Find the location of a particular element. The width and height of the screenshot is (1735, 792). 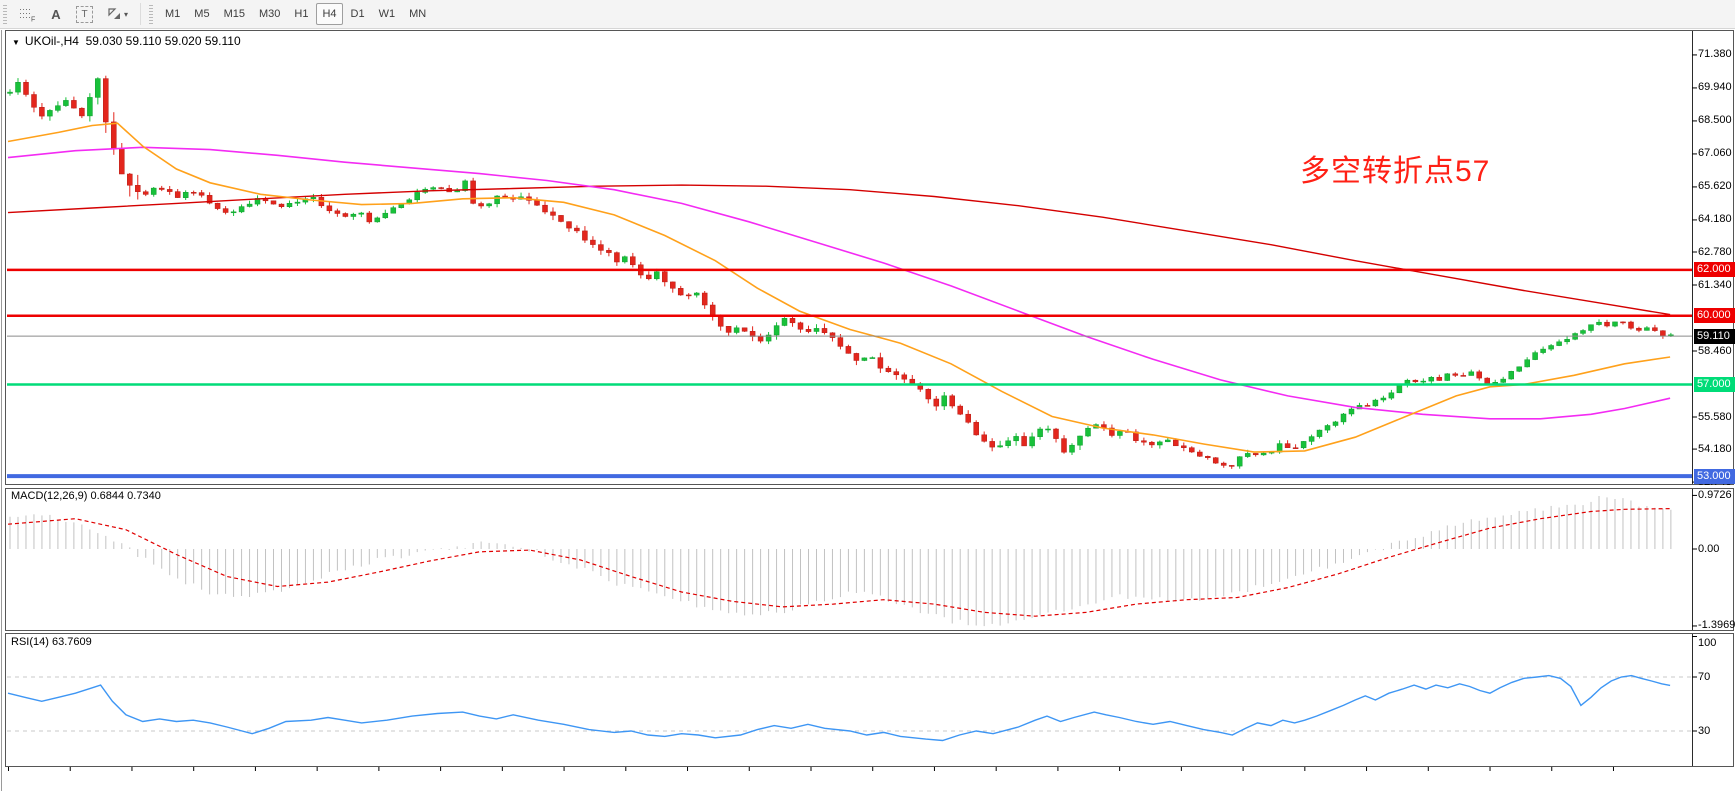

fibonacci-retracement-button: F is located at coordinates (27, 14).